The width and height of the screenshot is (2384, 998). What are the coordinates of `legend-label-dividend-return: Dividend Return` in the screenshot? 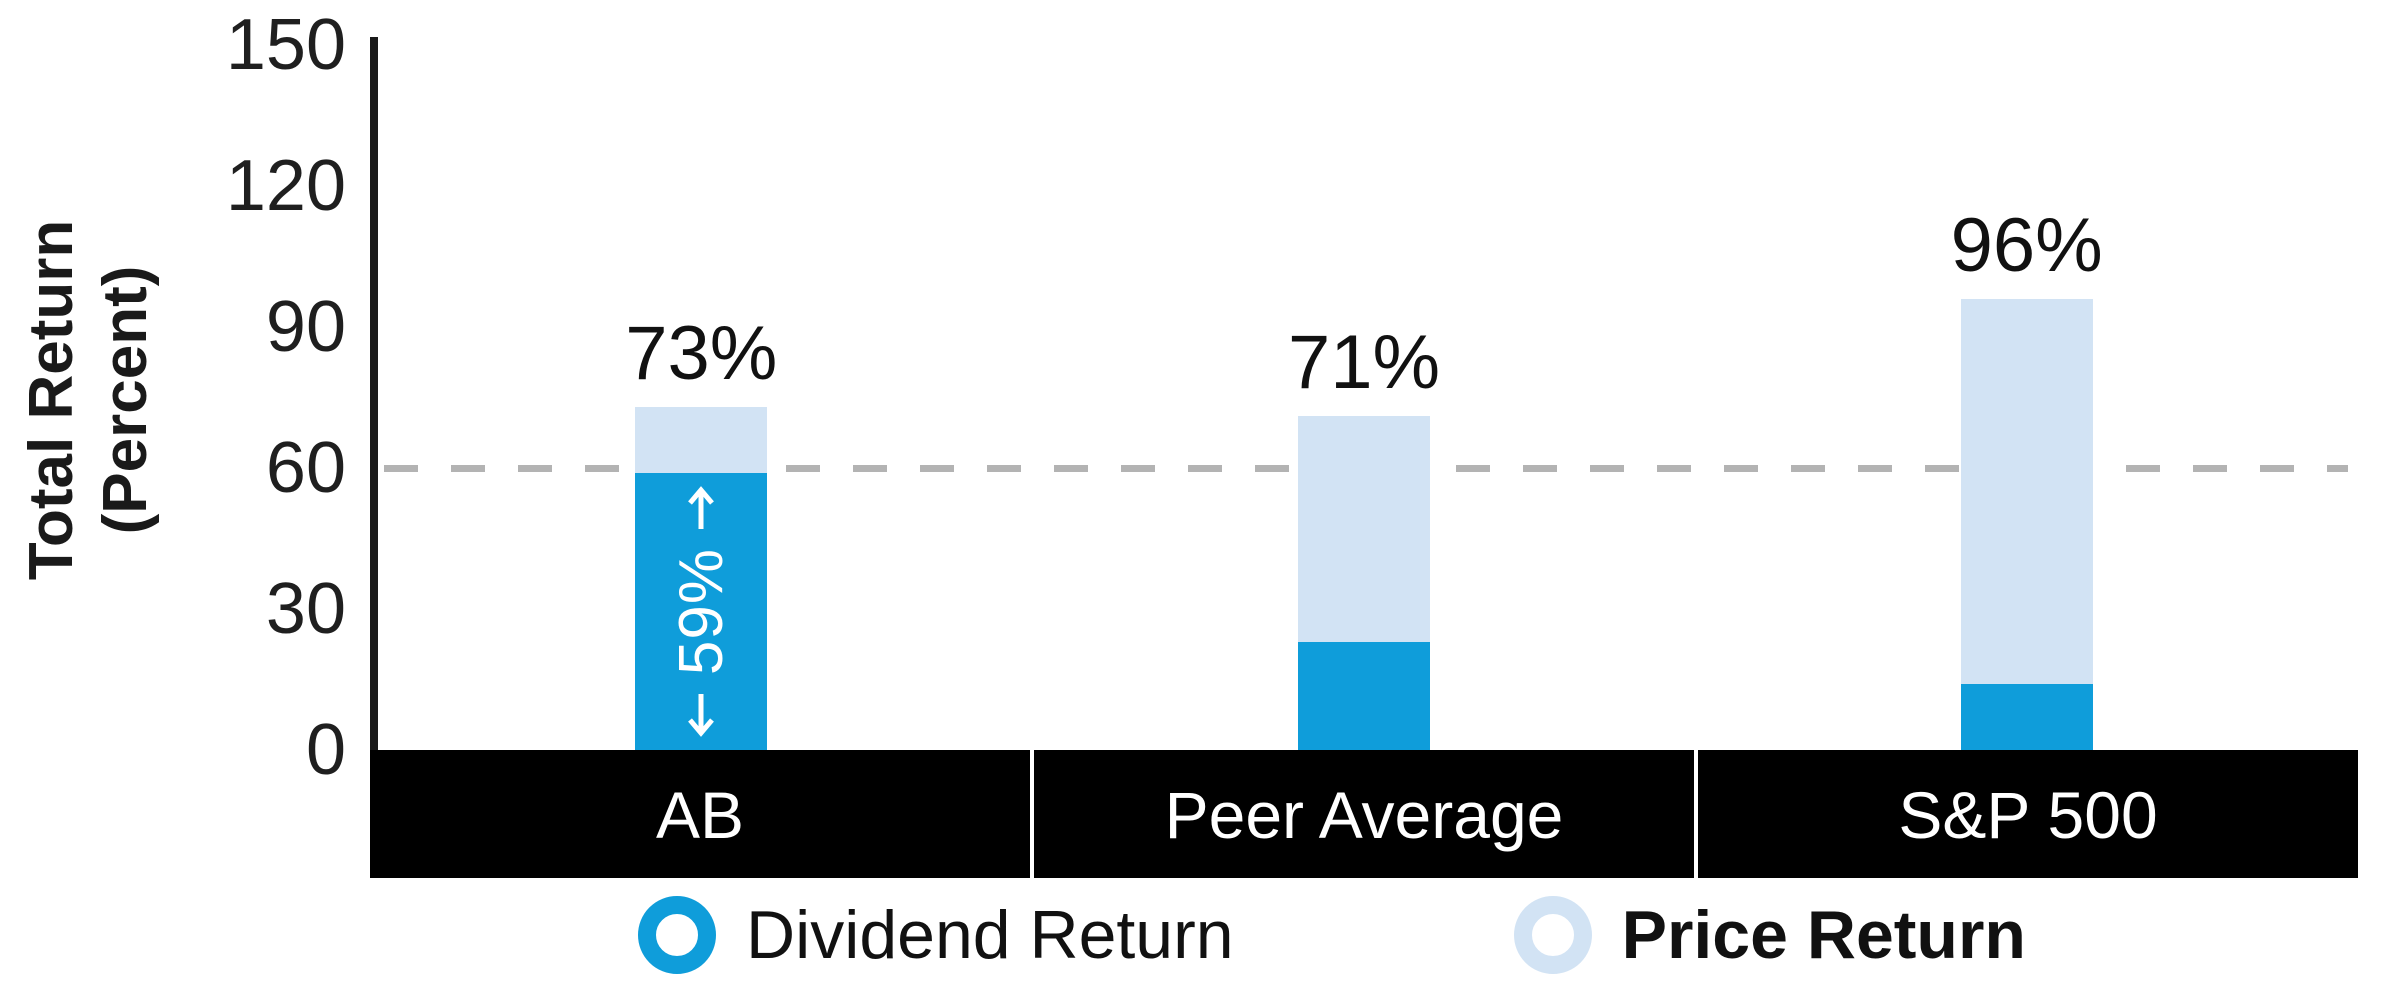 It's located at (990, 935).